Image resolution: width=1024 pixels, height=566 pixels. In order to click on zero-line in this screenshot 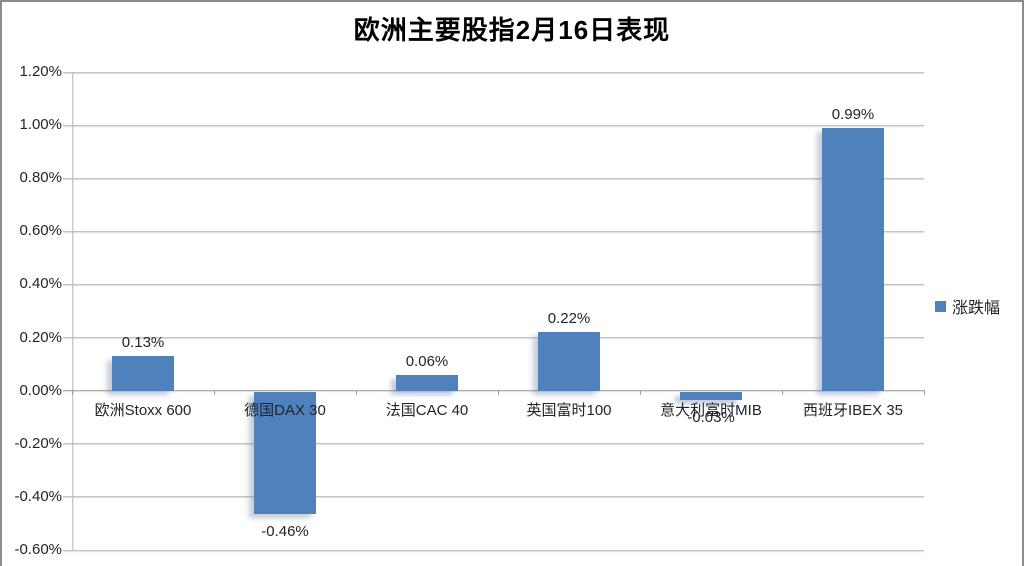, I will do `click(493, 391)`.